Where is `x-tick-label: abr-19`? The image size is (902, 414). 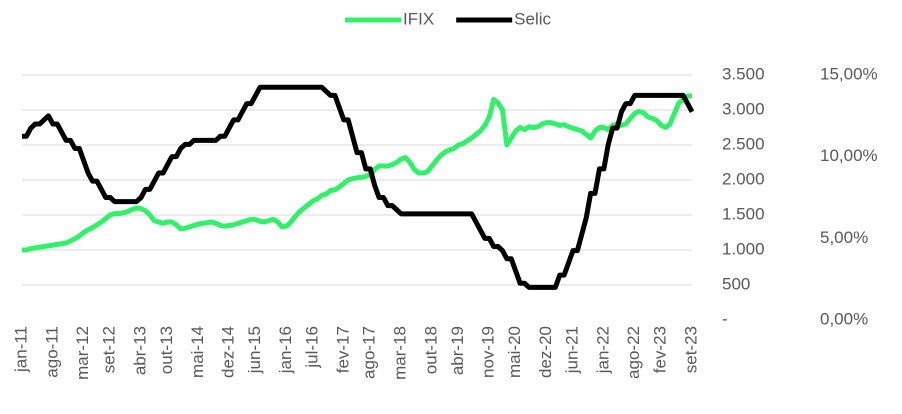 x-tick-label: abr-19 is located at coordinates (457, 350).